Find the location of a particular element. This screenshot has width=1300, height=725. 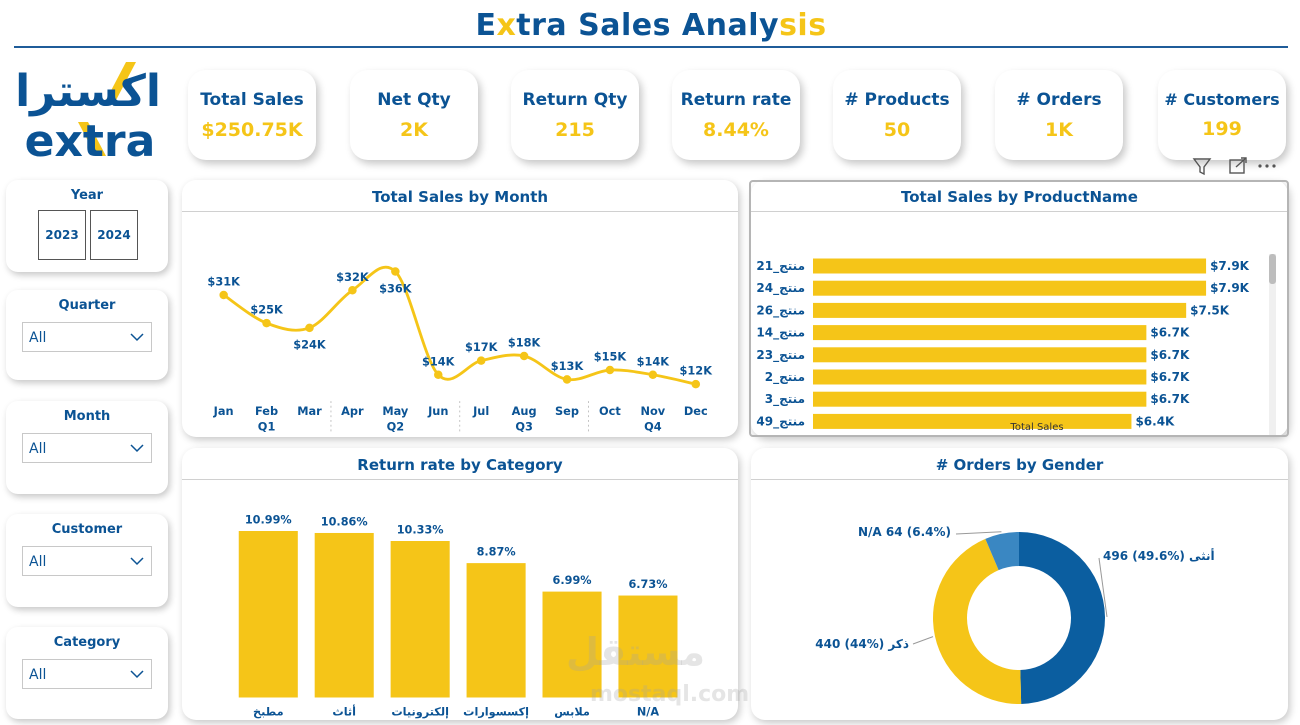

year-option-2024: 2024 is located at coordinates (114, 235).